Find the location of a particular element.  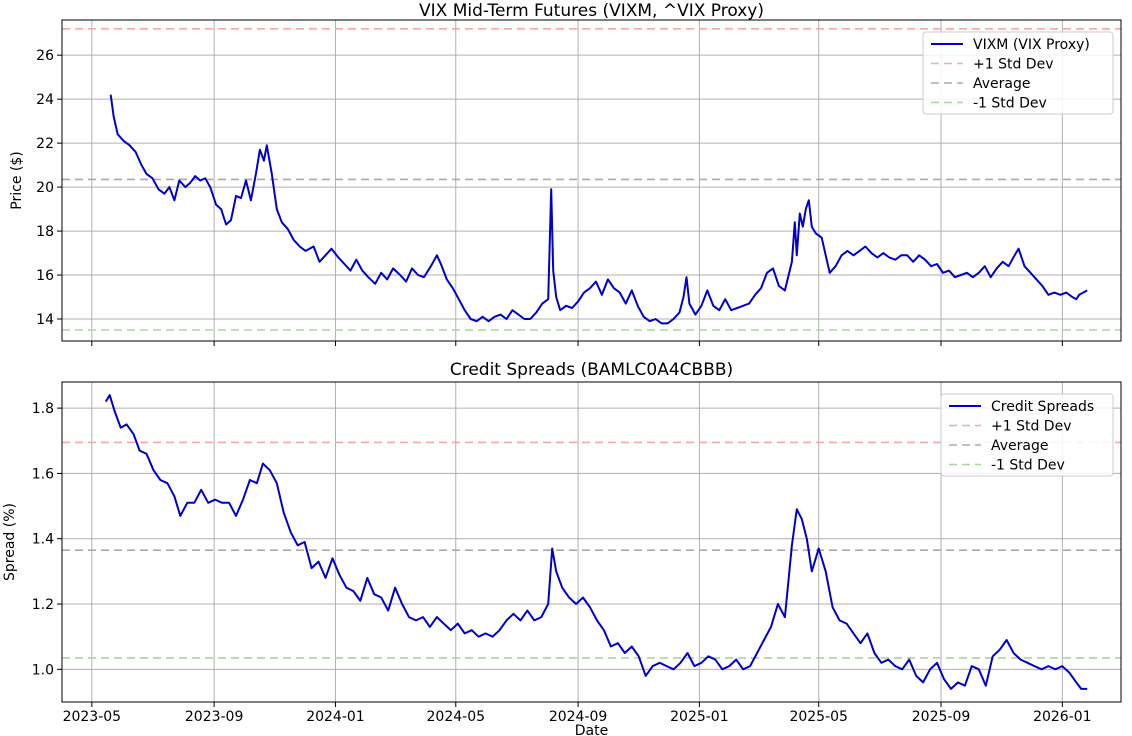

y-tick-label: 14 is located at coordinates (45, 320).